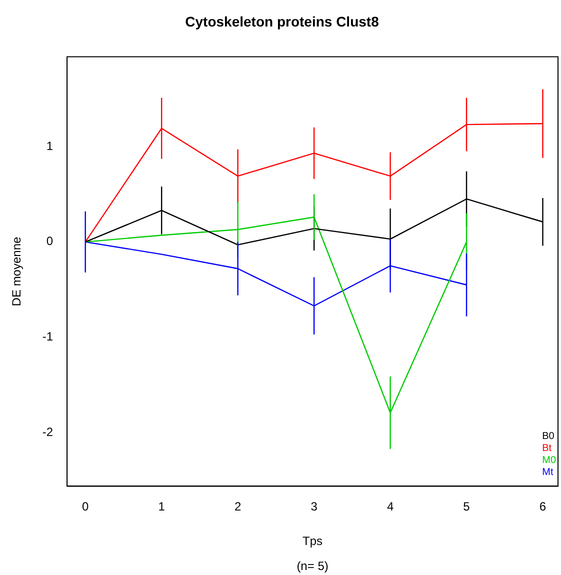 This screenshot has height=575, width=561. I want to click on x-tick-label: 1, so click(162, 507).